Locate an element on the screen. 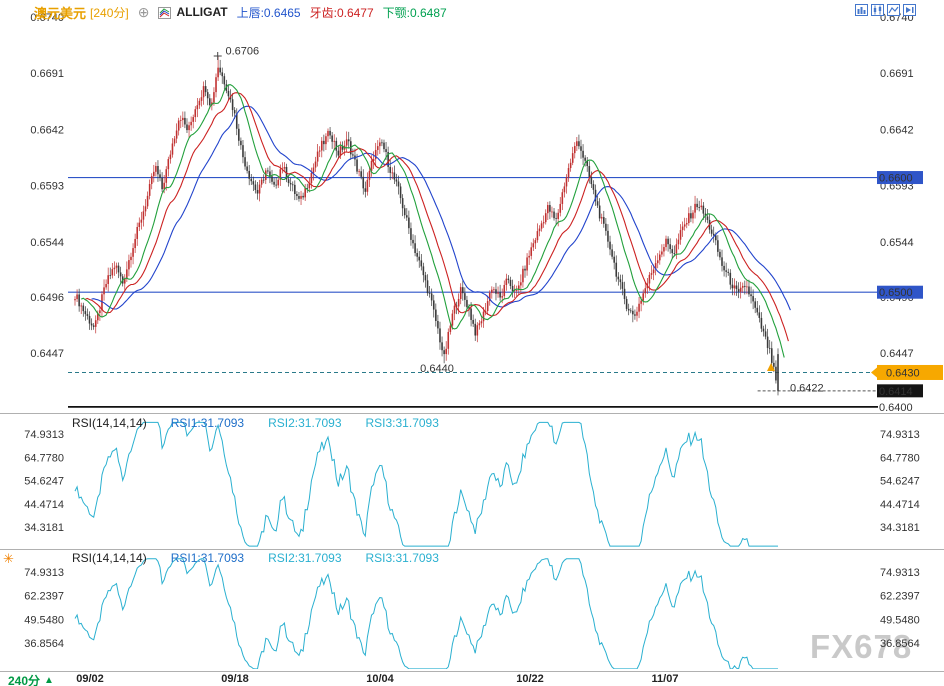 The width and height of the screenshot is (944, 686). main-y-axis-label-left: 0.6593 is located at coordinates (47, 187).